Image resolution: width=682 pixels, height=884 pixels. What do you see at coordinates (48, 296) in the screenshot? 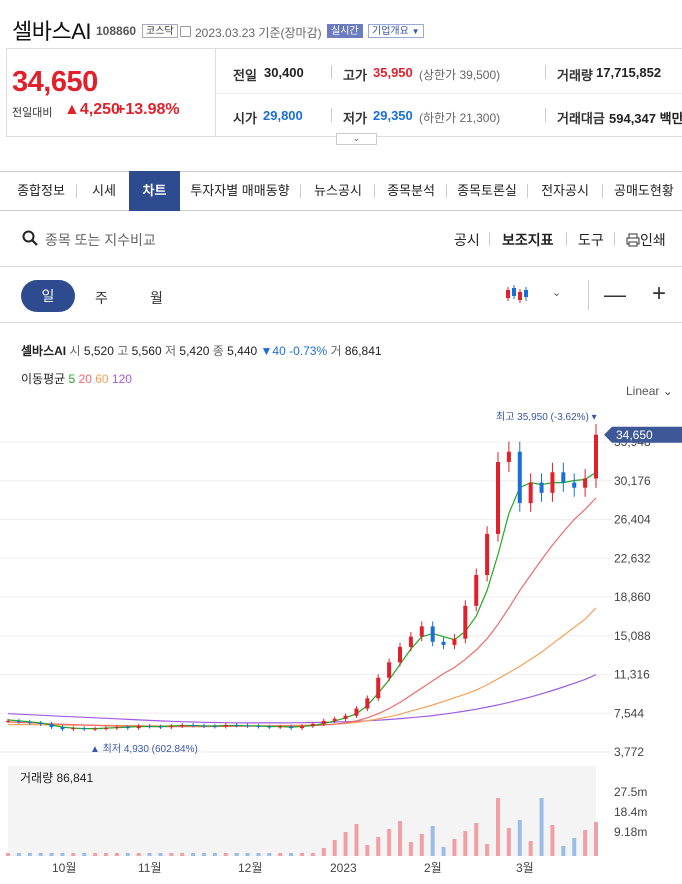
I see `period-day-button: 일` at bounding box center [48, 296].